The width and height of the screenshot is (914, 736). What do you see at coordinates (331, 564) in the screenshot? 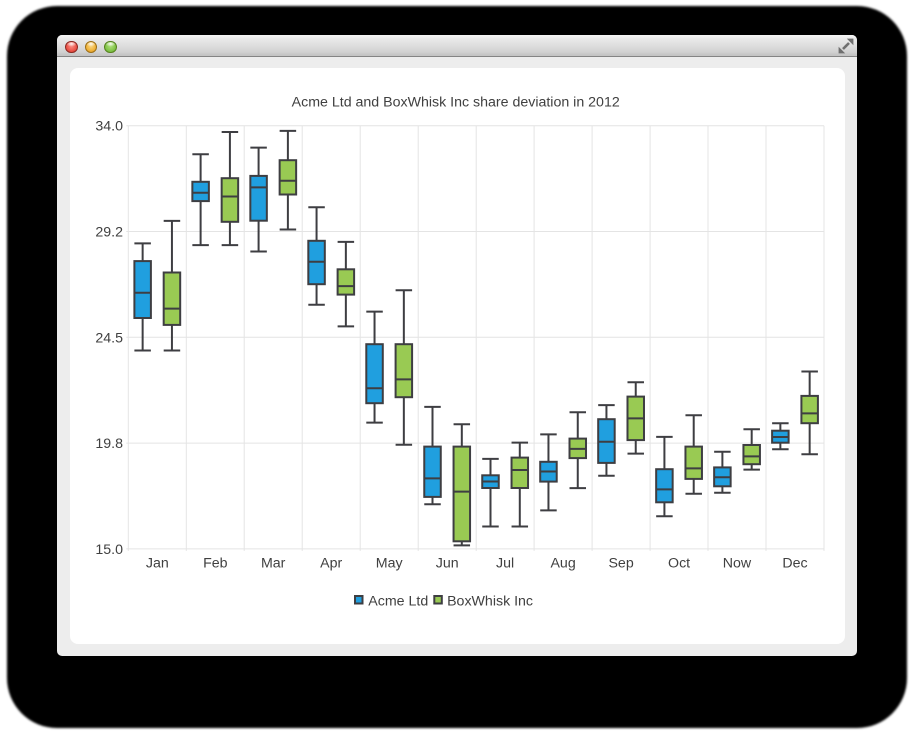
I see `svg-text: Apr` at bounding box center [331, 564].